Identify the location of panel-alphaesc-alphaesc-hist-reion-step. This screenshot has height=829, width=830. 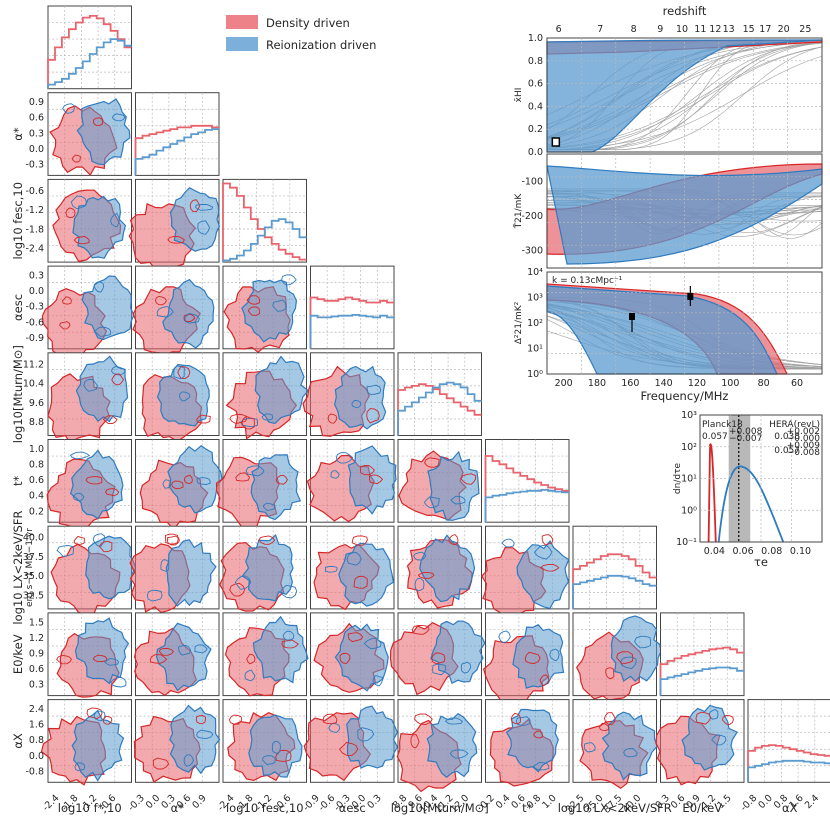
(351, 331).